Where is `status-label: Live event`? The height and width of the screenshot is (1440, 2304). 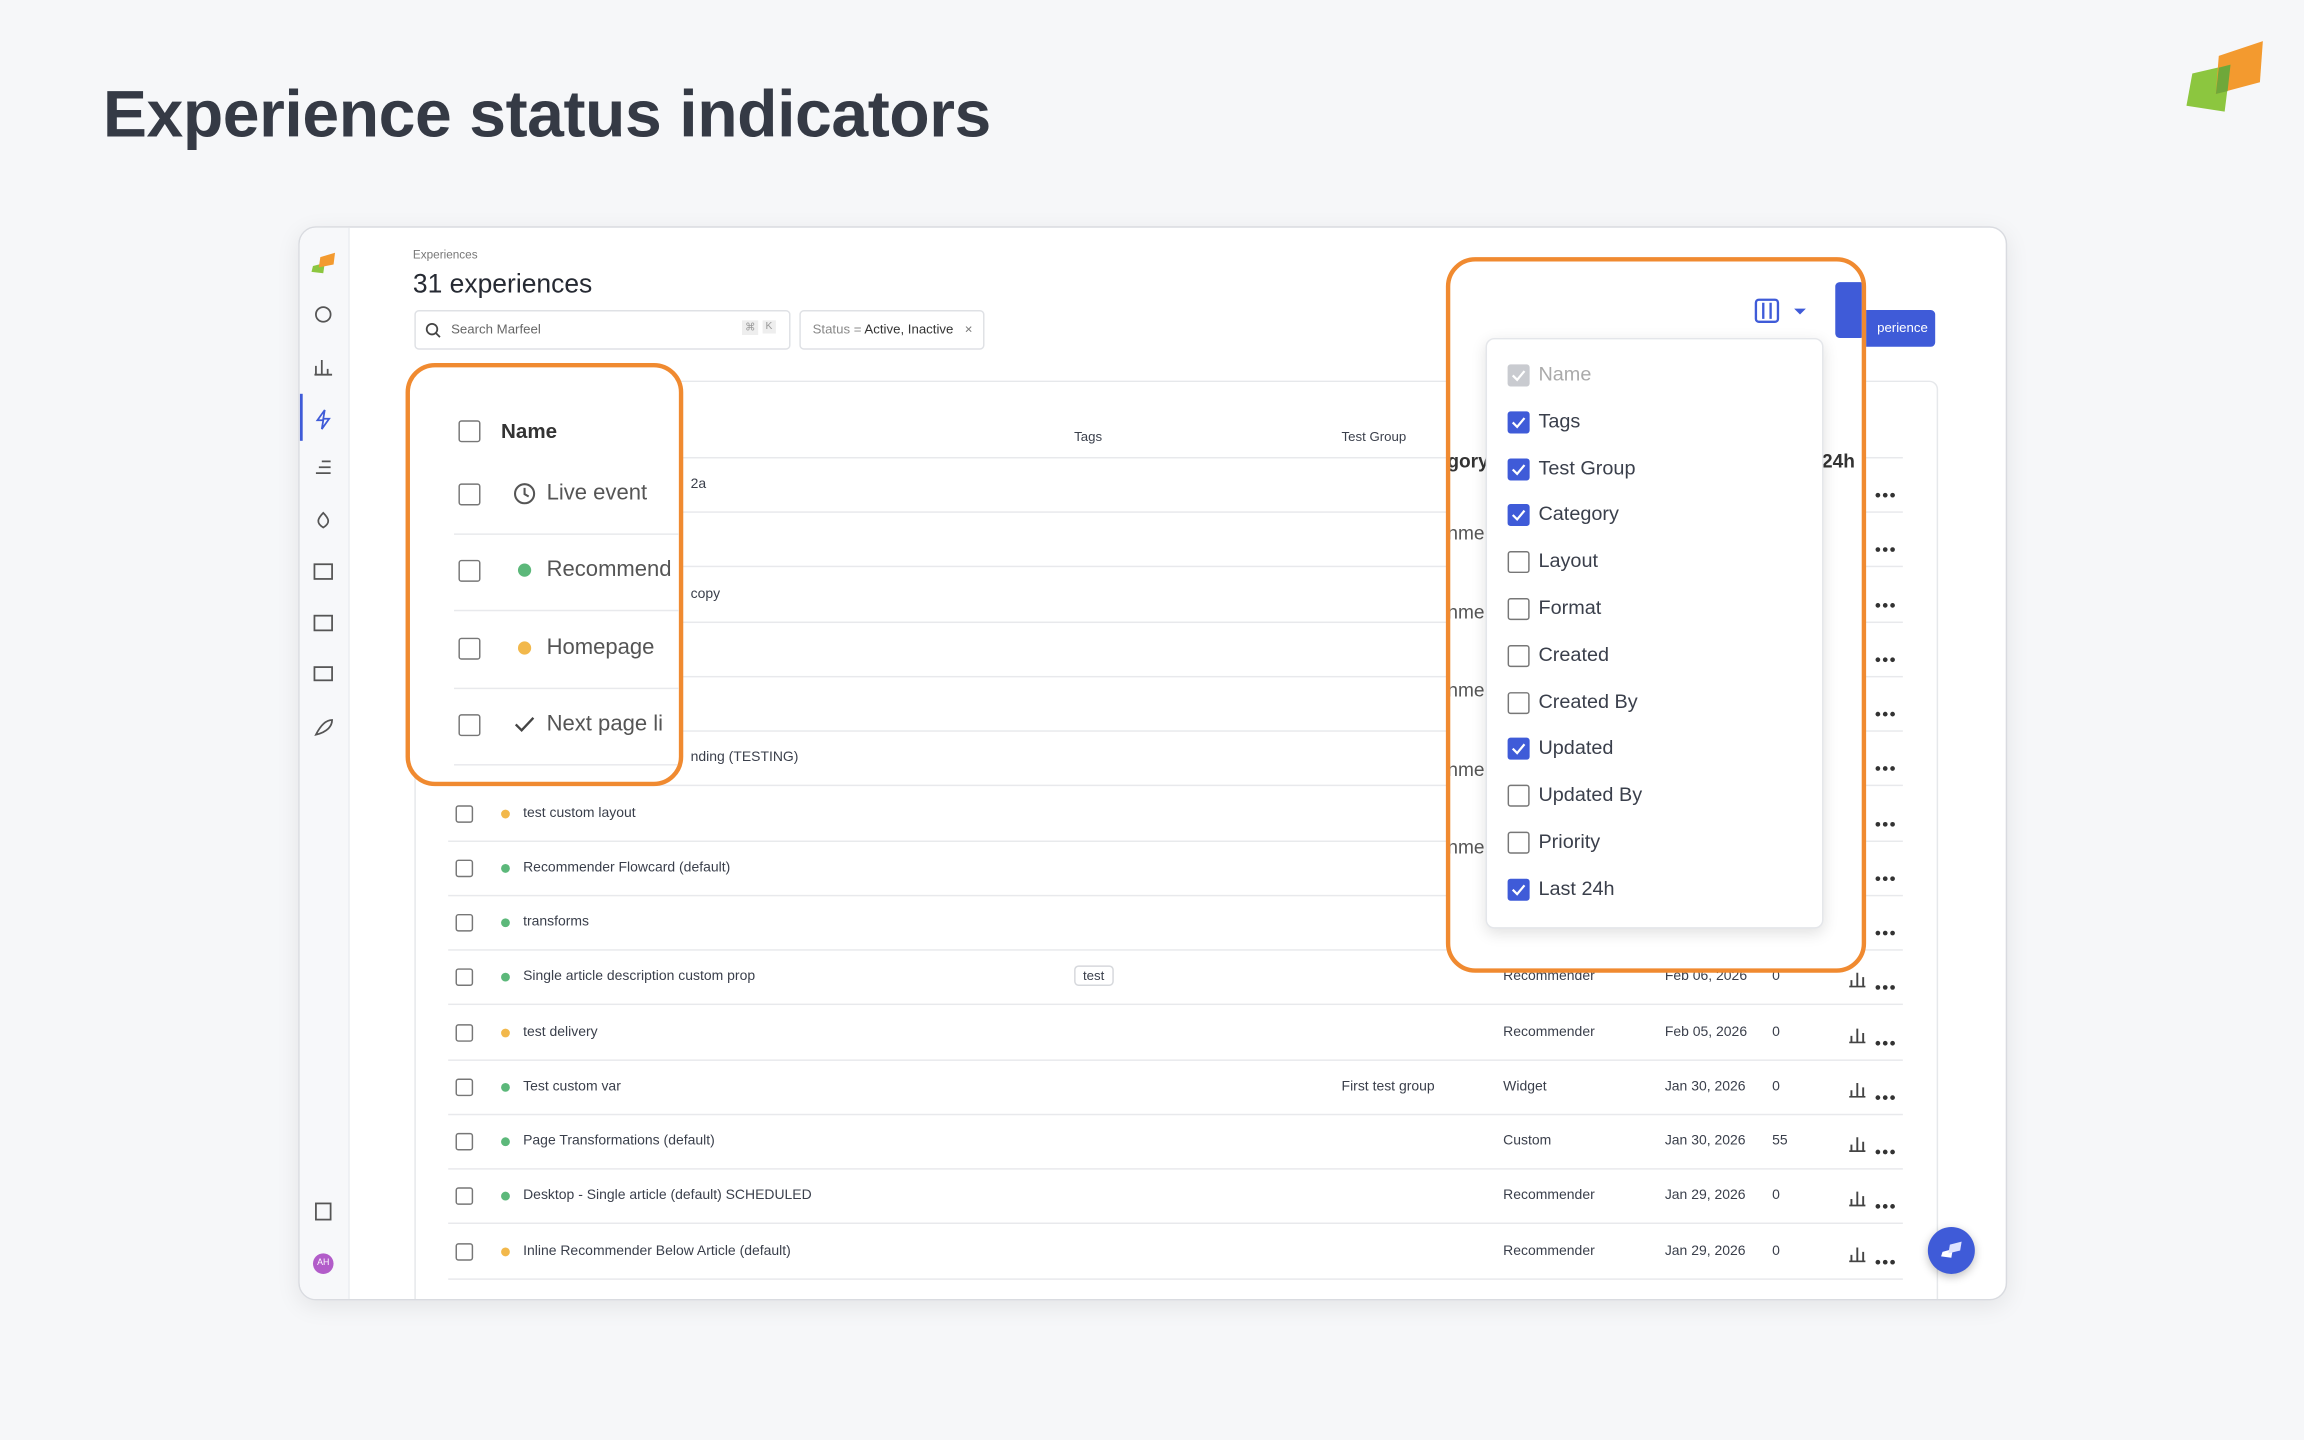
status-label: Live event is located at coordinates (597, 493).